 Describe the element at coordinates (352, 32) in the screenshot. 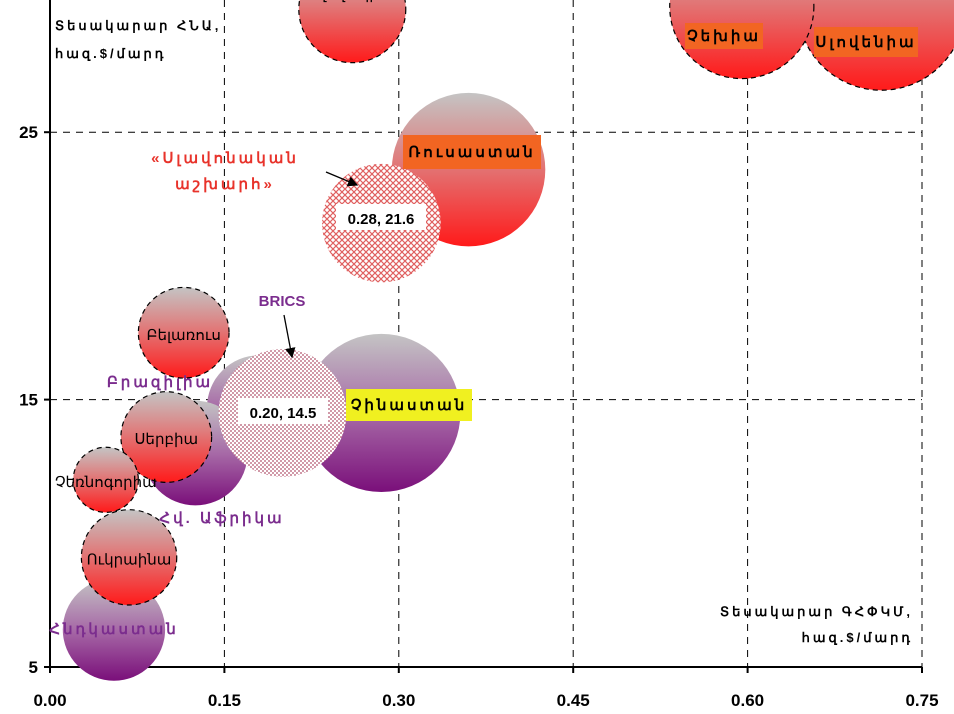

I see `bubble-սլովակիա` at that location.